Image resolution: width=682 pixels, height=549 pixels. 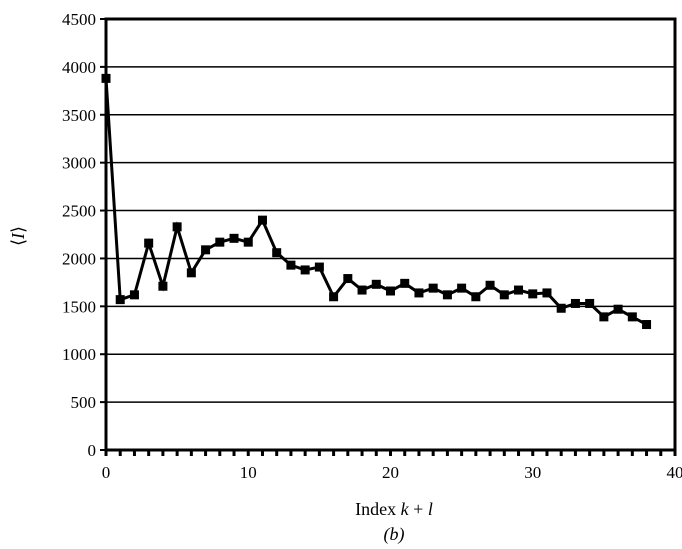 What do you see at coordinates (79, 67) in the screenshot?
I see `y-tick-label: 4000` at bounding box center [79, 67].